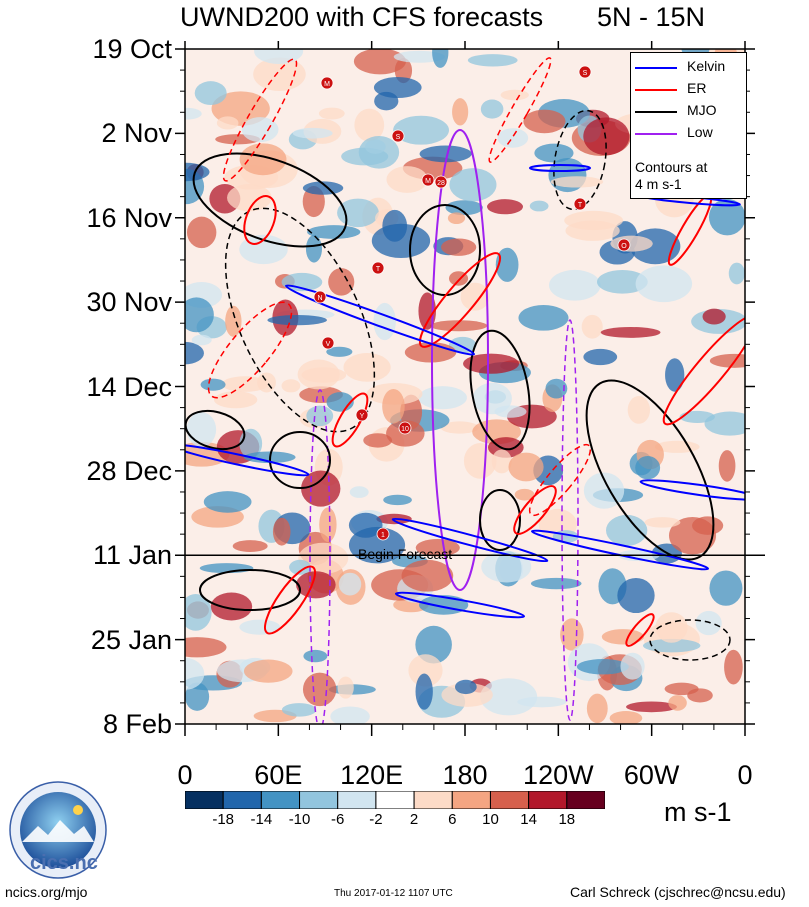 Image resolution: width=809 pixels, height=907 pixels. Describe the element at coordinates (372, 775) in the screenshot. I see `x-tick-label: 120E` at that location.